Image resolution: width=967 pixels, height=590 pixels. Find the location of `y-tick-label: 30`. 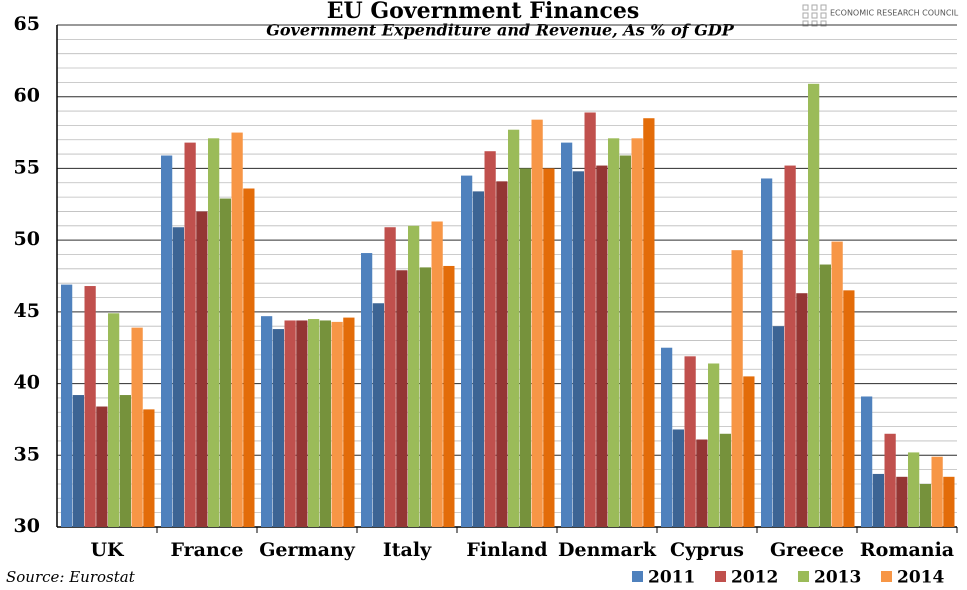

y-tick-label: 30 is located at coordinates (27, 526).